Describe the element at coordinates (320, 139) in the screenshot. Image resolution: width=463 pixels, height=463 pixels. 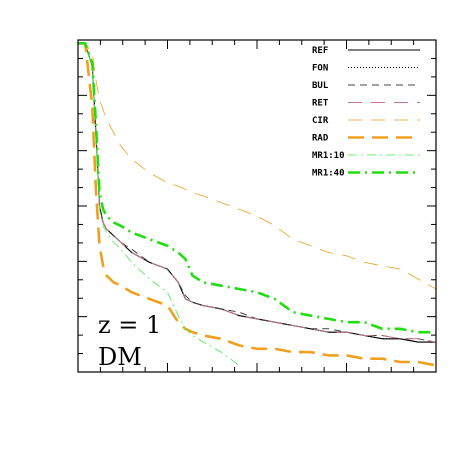
I see `legend-label-rad: RAD` at that location.